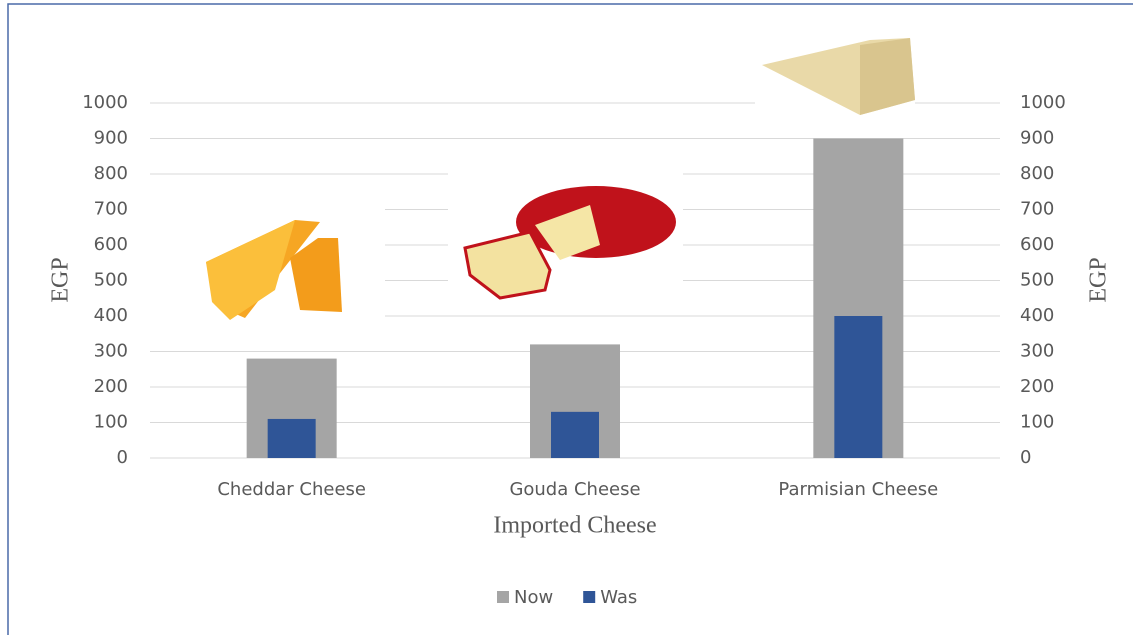  Describe the element at coordinates (1099, 279) in the screenshot. I see `y2-axis-title: EGP` at that location.